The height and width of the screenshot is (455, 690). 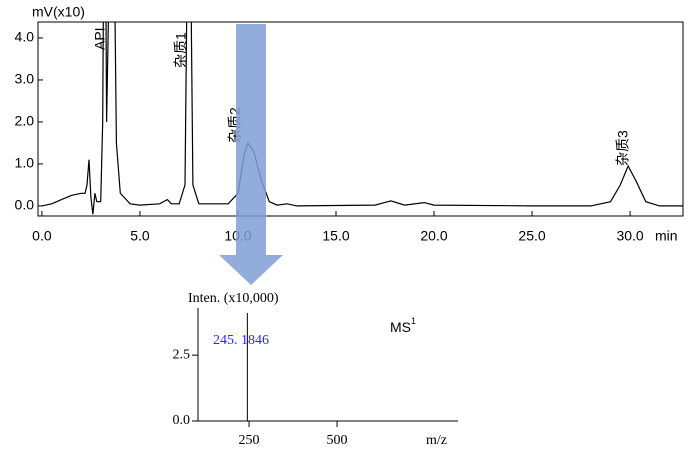 I want to click on y-tick-label: 4.0, so click(x=25, y=37).